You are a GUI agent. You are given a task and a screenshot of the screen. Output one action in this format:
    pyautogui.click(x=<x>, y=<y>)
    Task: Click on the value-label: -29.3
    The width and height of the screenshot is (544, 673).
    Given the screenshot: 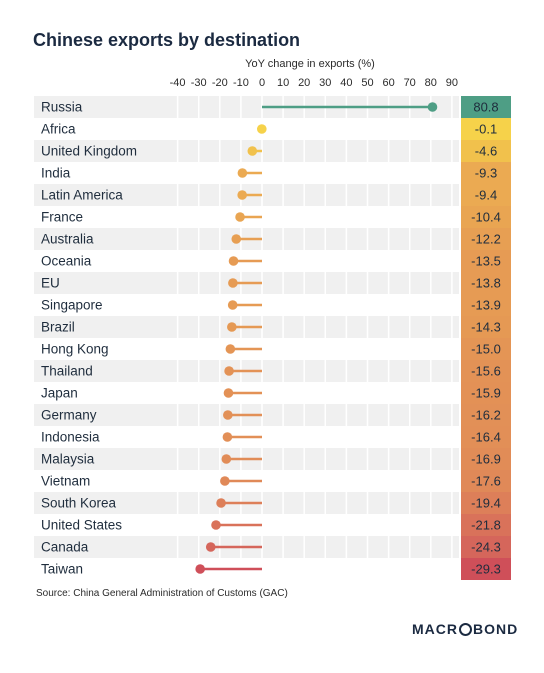 What is the action you would take?
    pyautogui.click(x=486, y=569)
    